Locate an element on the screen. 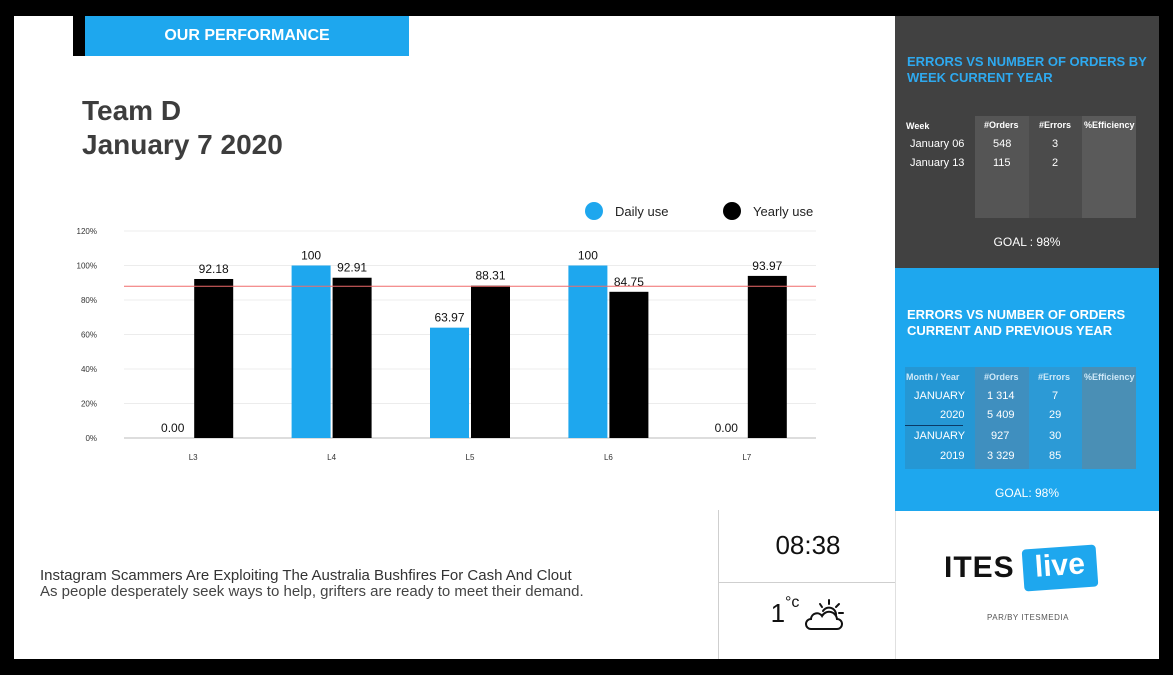 The height and width of the screenshot is (675, 1173). legend-daily-label: Daily use is located at coordinates (642, 211).